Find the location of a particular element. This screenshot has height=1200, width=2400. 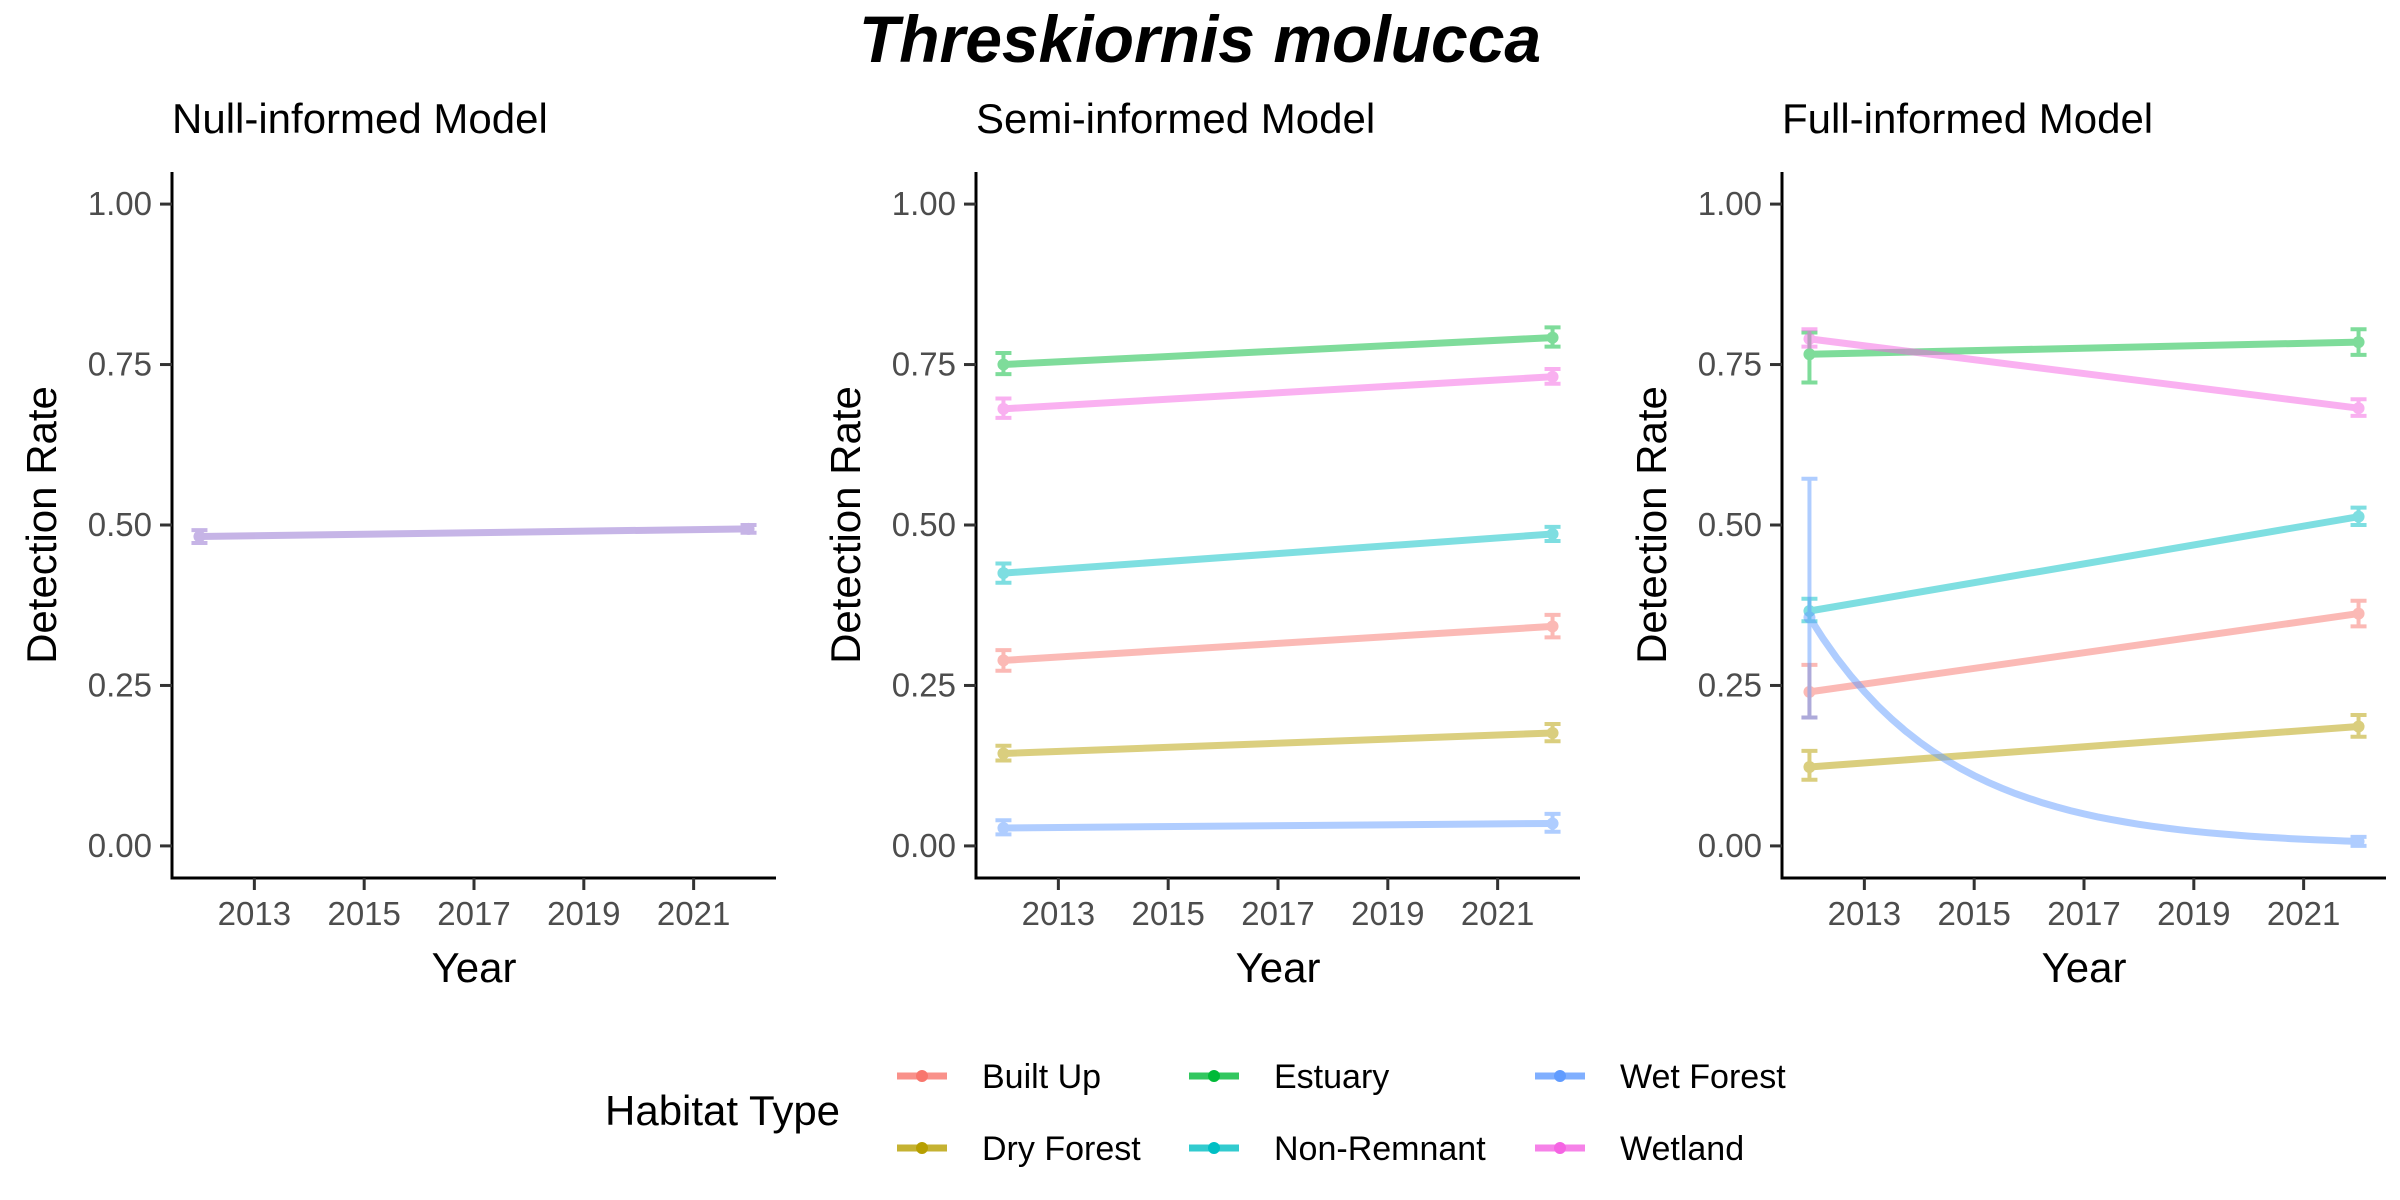

figure-title: Threskiornis molucca is located at coordinates (1200, 39).